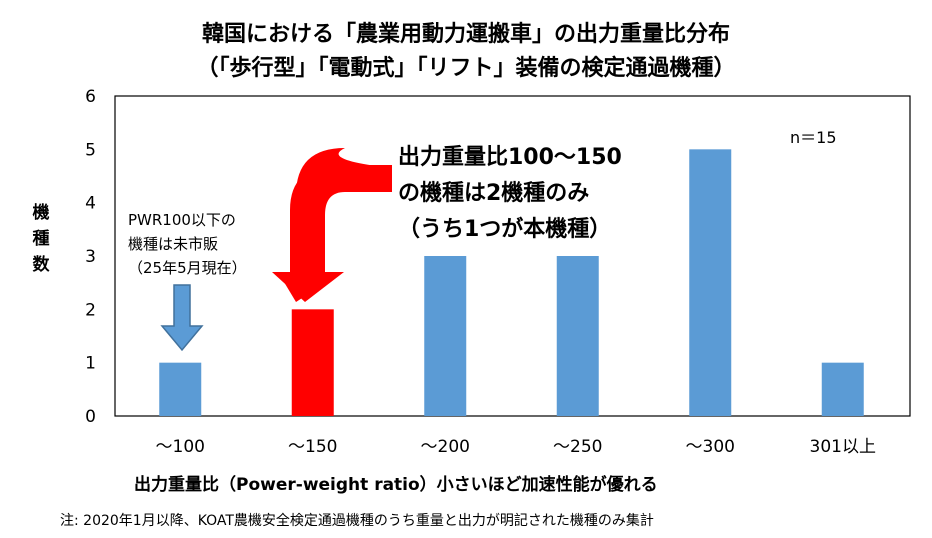 This screenshot has height=538, width=932. What do you see at coordinates (510, 157) in the screenshot?
I see `highlight-line: 出力重量比100～150` at bounding box center [510, 157].